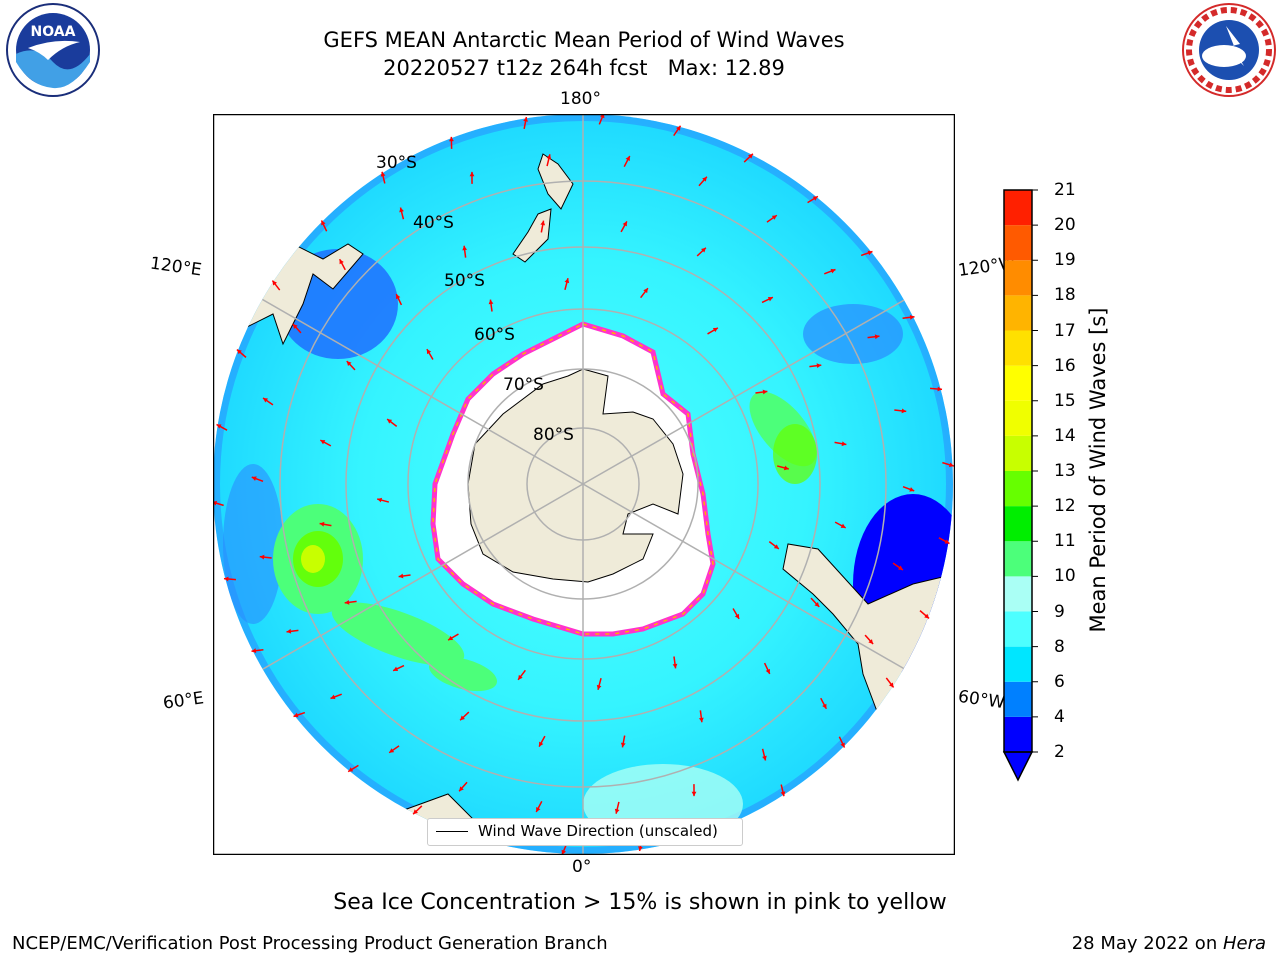 The height and width of the screenshot is (960, 1280). What do you see at coordinates (1065, 365) in the screenshot?
I see `colorbar-tick-label: 16` at bounding box center [1065, 365].